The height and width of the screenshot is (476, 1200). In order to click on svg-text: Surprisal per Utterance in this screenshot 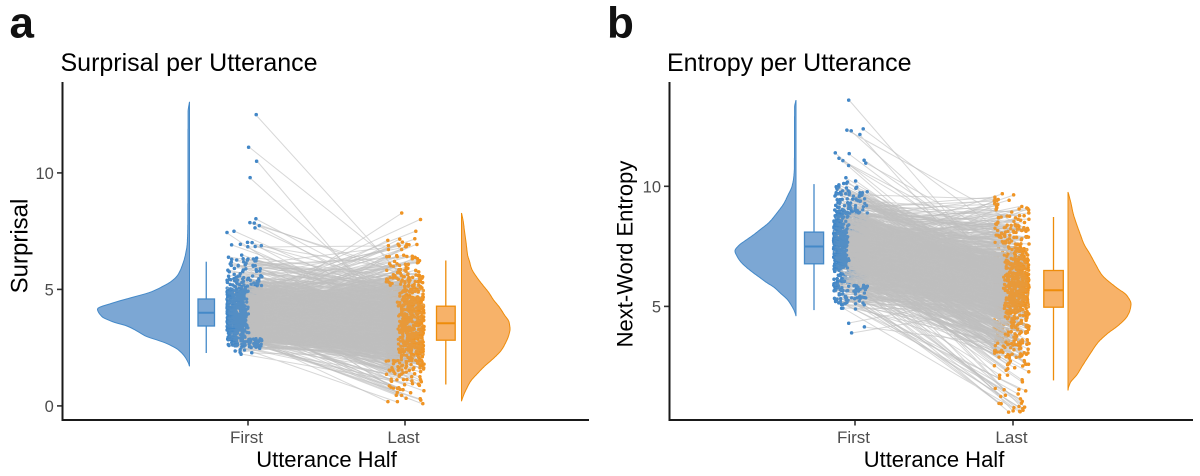, I will do `click(189, 63)`.